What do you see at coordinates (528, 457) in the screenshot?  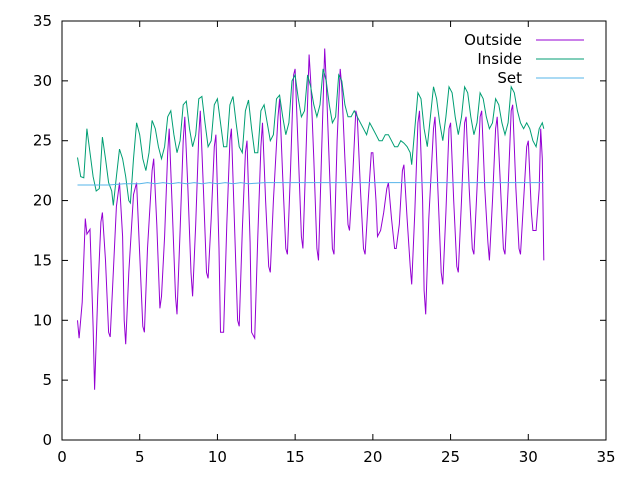 I see `x-tick-label: 30` at bounding box center [528, 457].